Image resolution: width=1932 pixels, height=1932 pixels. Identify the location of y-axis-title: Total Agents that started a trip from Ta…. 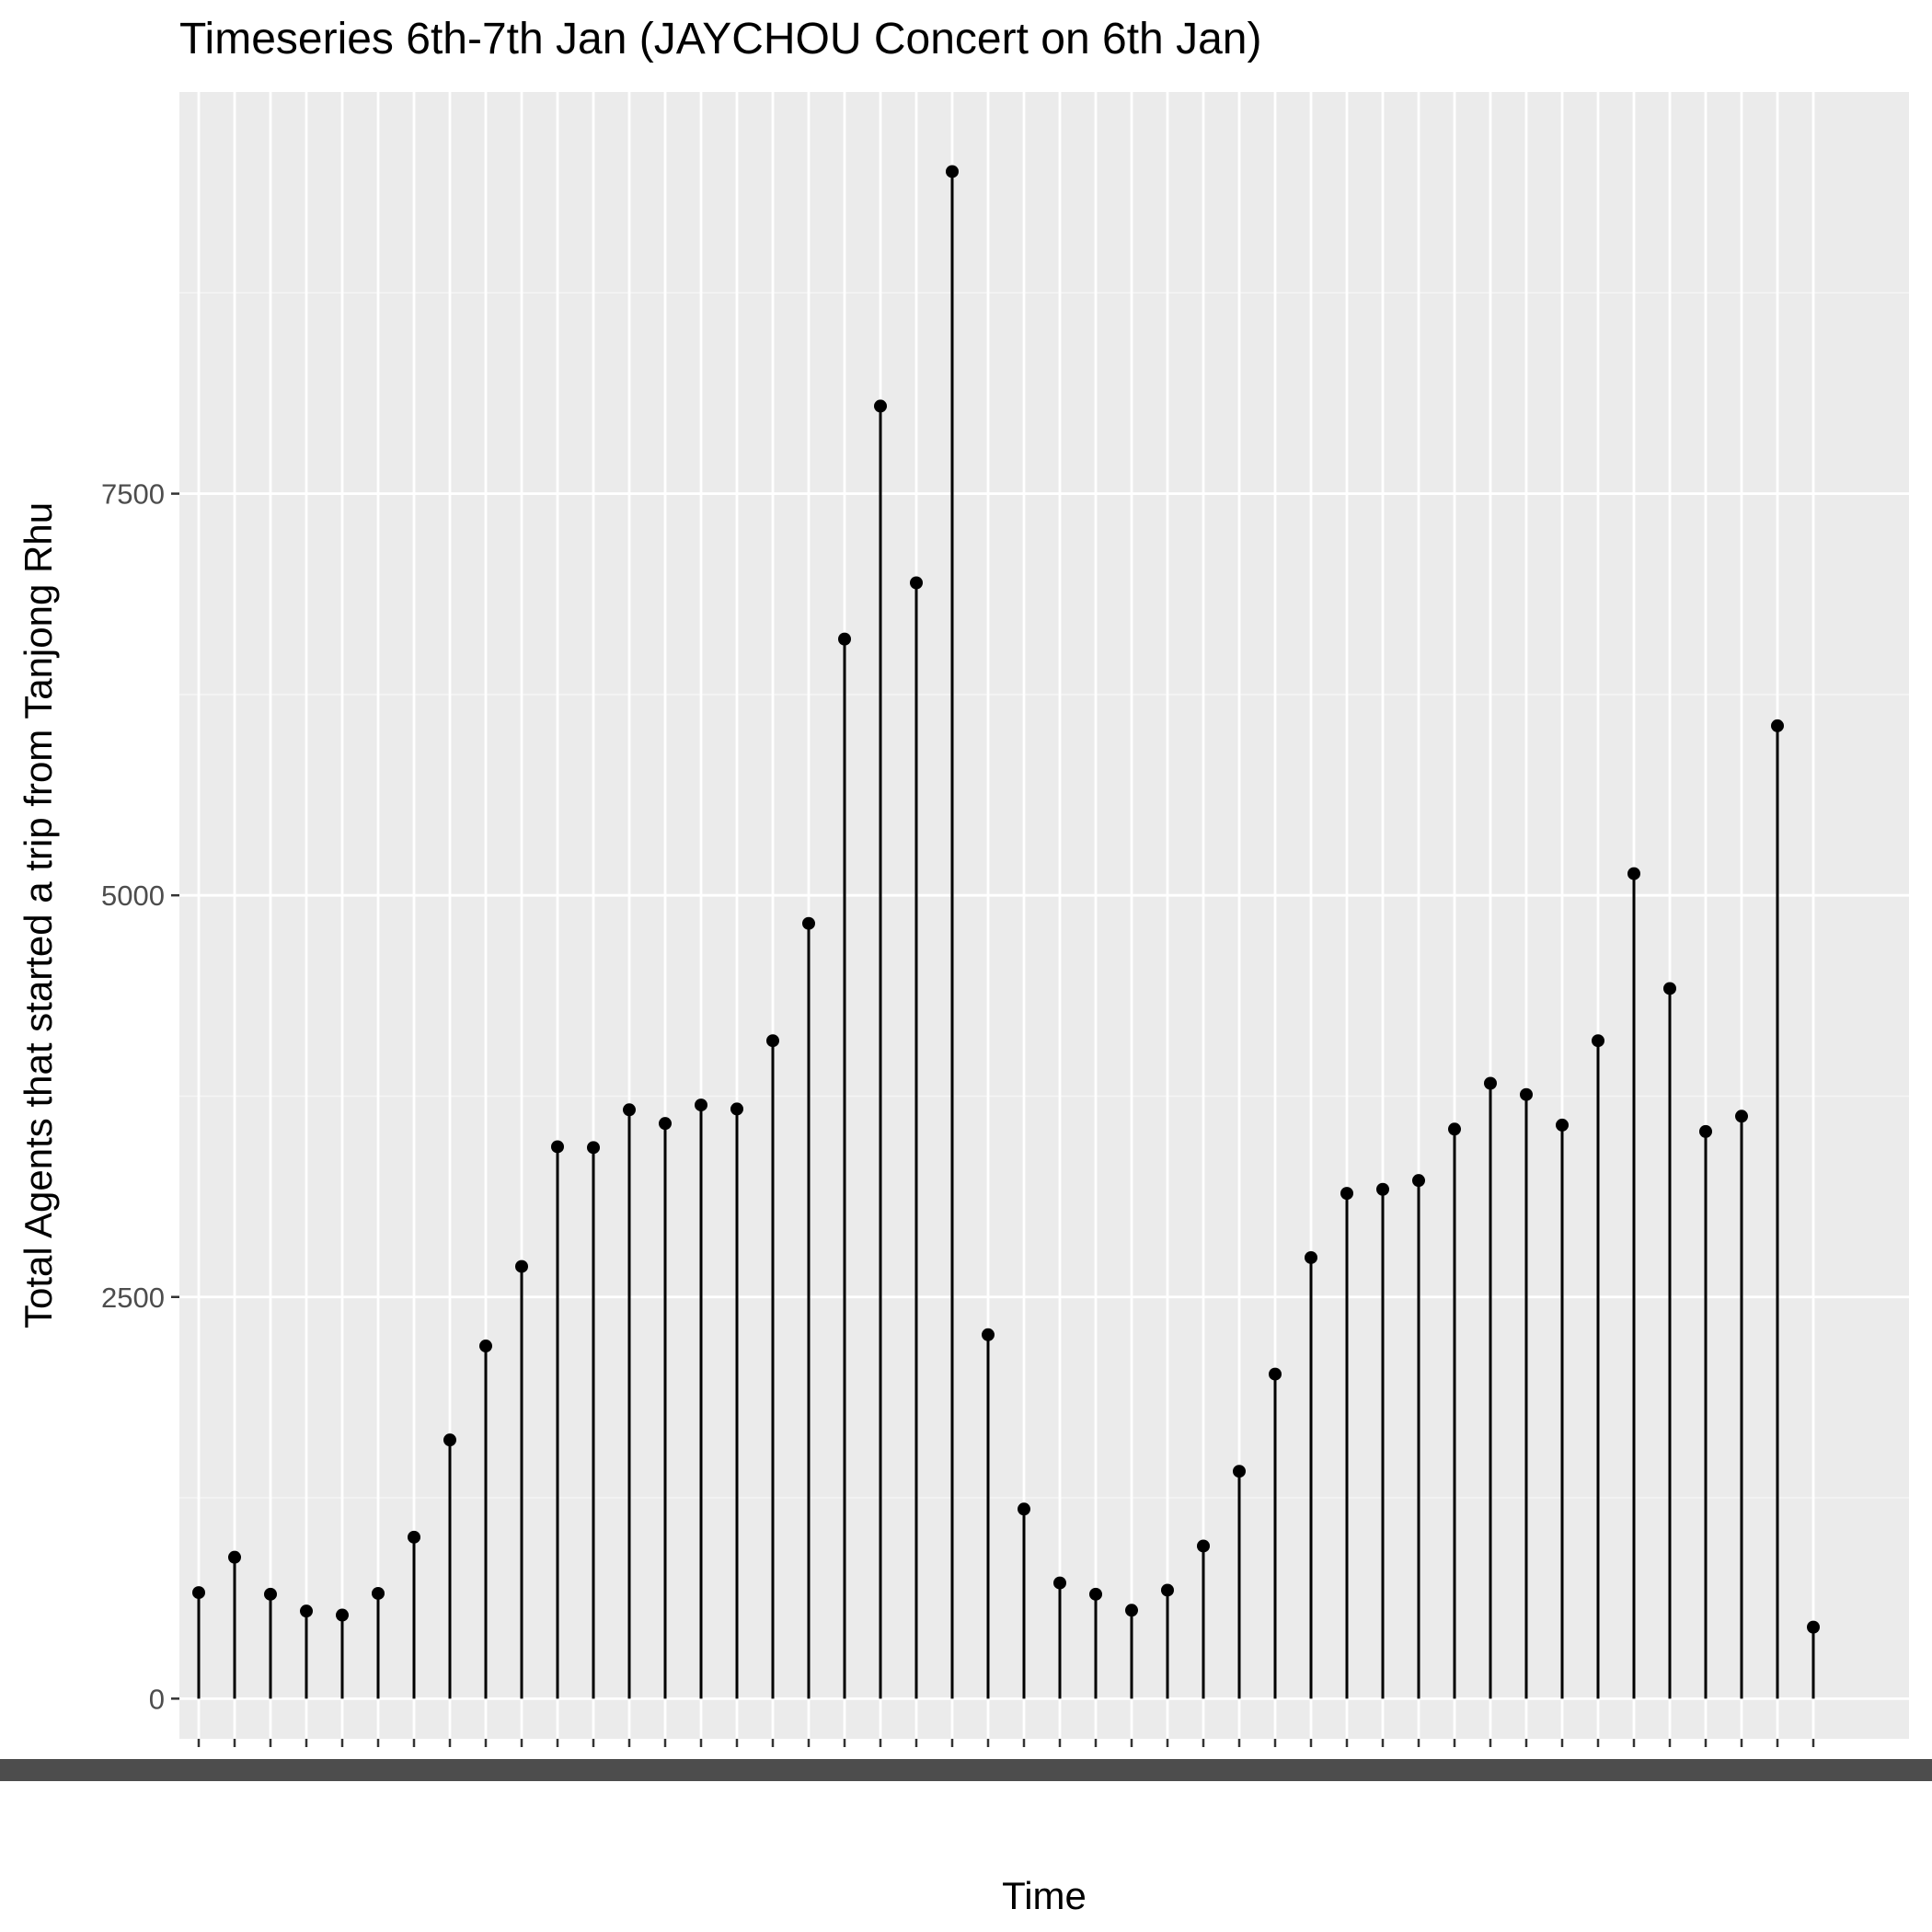
(38, 915).